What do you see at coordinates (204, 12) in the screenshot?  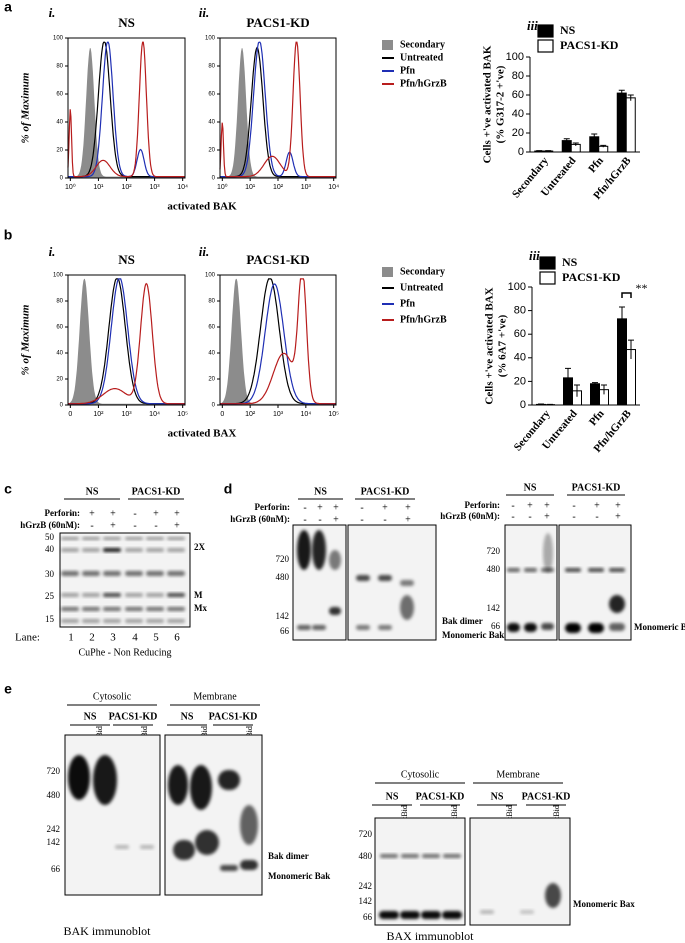 I see `sub-label: ii.` at bounding box center [204, 12].